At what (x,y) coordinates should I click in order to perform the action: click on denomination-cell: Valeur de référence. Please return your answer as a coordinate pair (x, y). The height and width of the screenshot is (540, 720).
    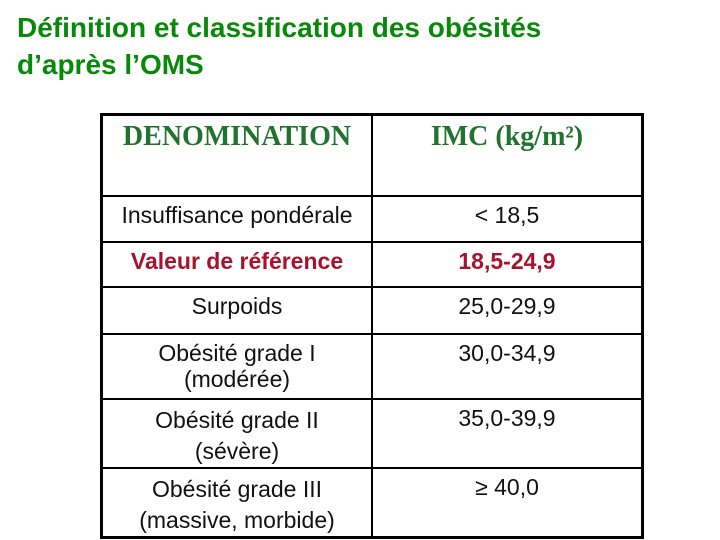
    Looking at the image, I should click on (236, 264).